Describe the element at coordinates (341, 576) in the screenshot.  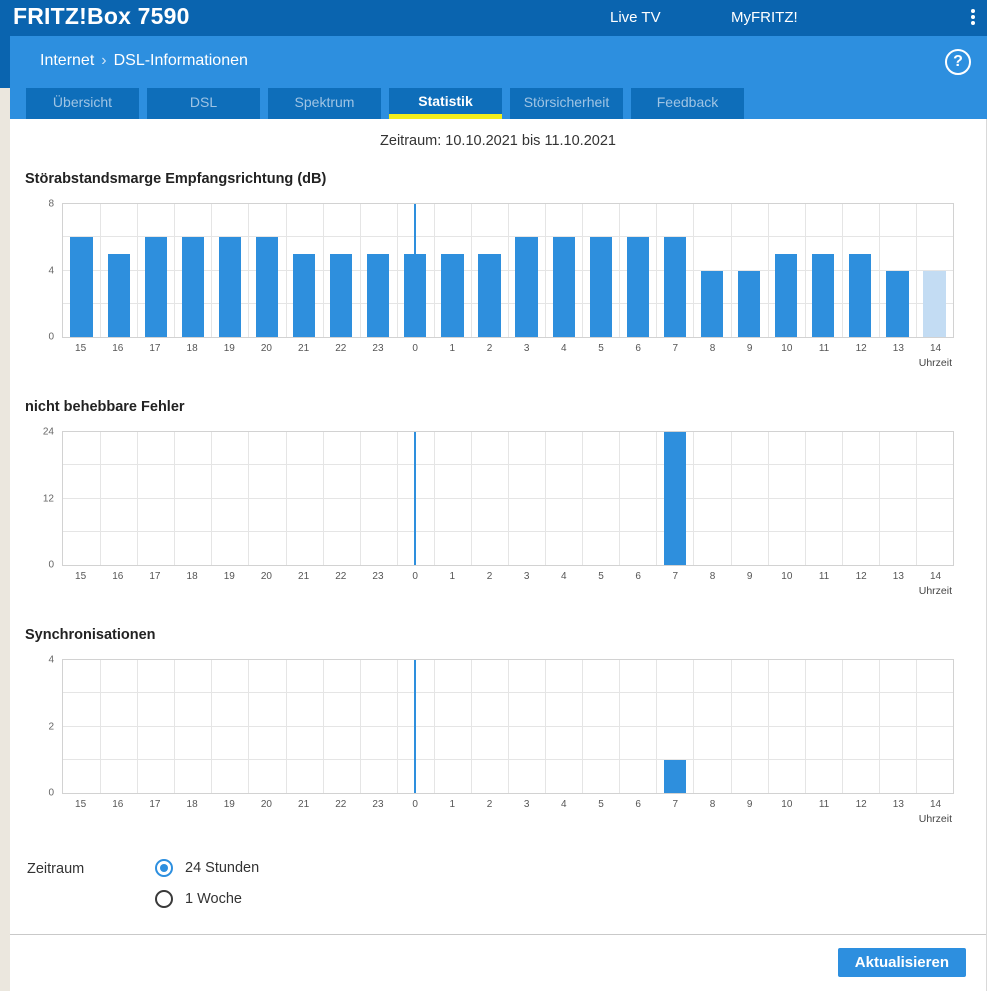
I see `x-axis-tick: 22` at that location.